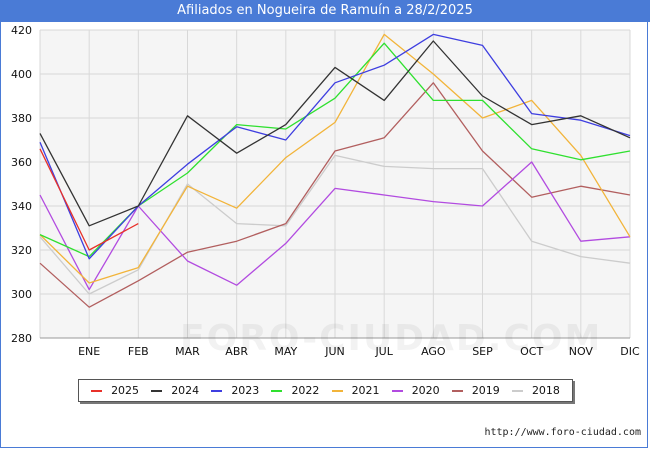 Image resolution: width=650 pixels, height=450 pixels. What do you see at coordinates (531, 351) in the screenshot?
I see `x-tick-label: OCT` at bounding box center [531, 351].